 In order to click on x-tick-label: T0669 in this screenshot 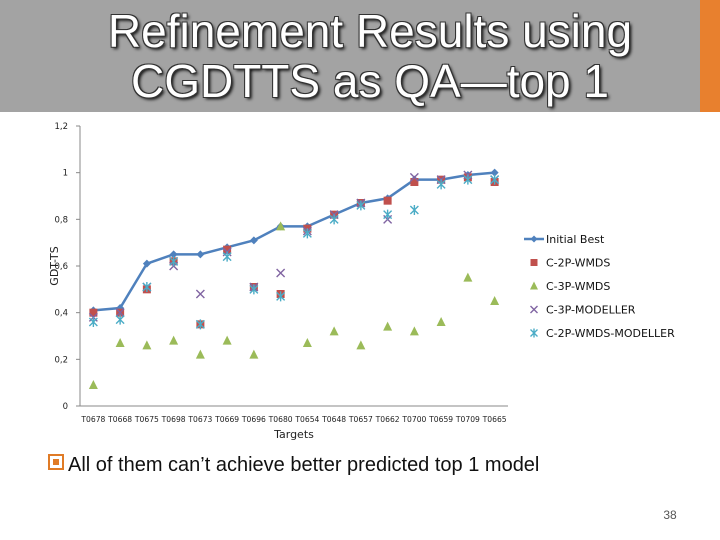, I will do `click(226, 419)`.